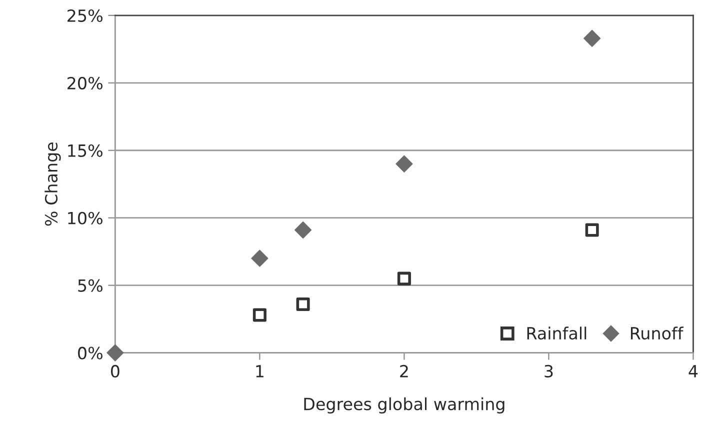  What do you see at coordinates (693, 371) in the screenshot?
I see `x-tick-label: 4` at bounding box center [693, 371].